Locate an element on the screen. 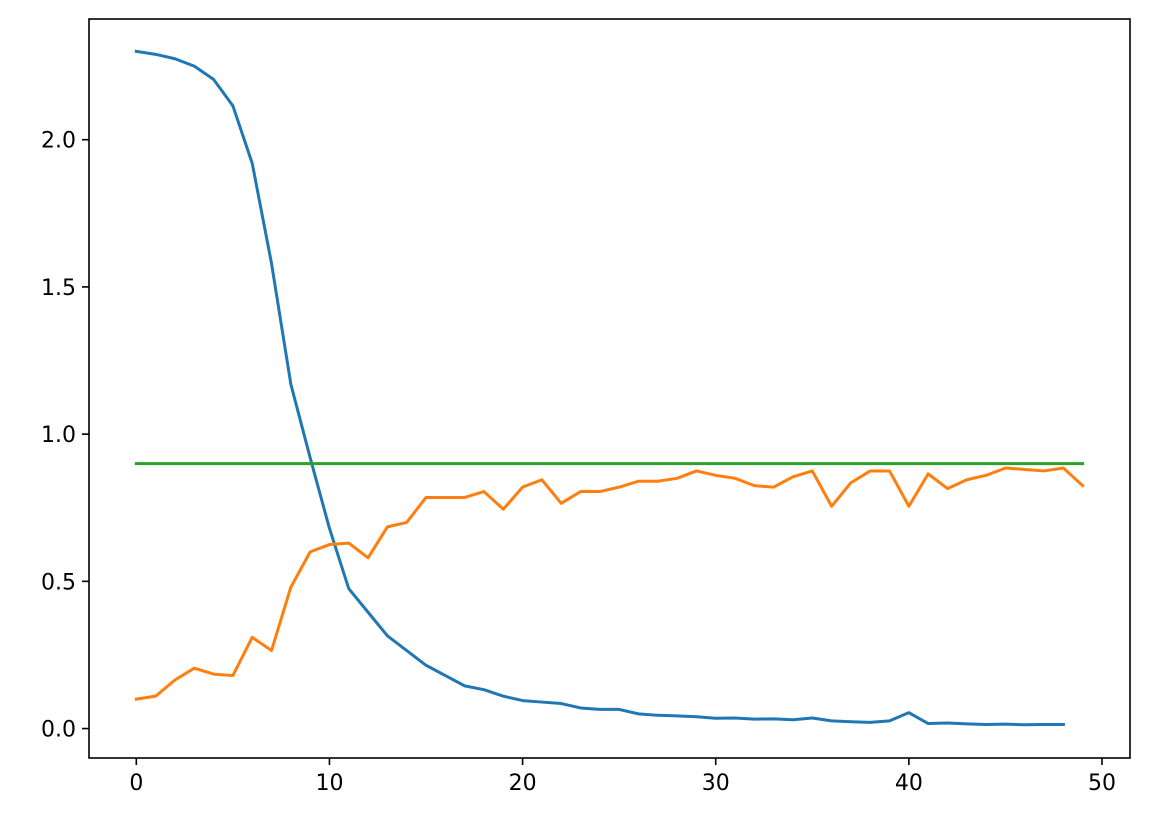 Image resolution: width=1149 pixels, height=827 pixels. x-tick-label: 20 is located at coordinates (523, 783).